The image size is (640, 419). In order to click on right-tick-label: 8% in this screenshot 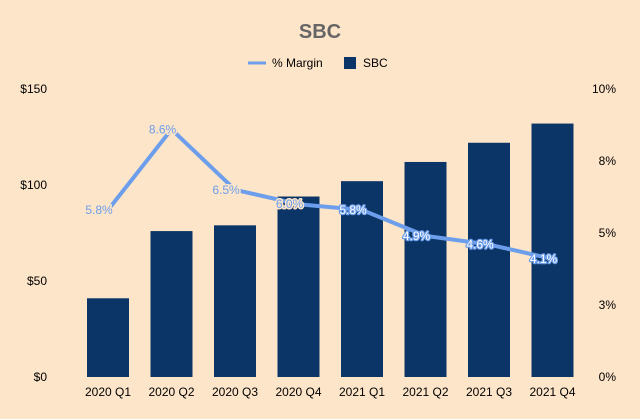, I will do `click(608, 161)`.